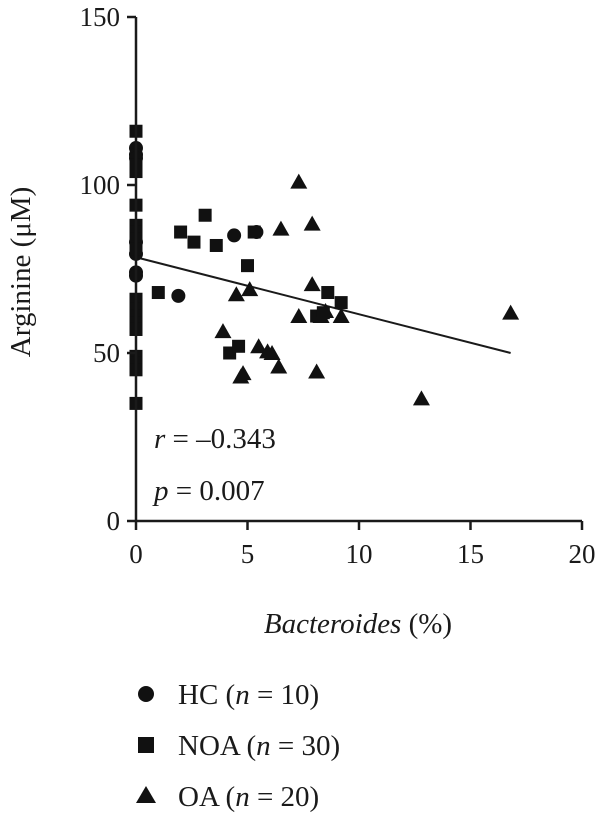 This screenshot has height=814, width=600. I want to click on legend-item-hc: HC (n = 10), so click(228, 695).